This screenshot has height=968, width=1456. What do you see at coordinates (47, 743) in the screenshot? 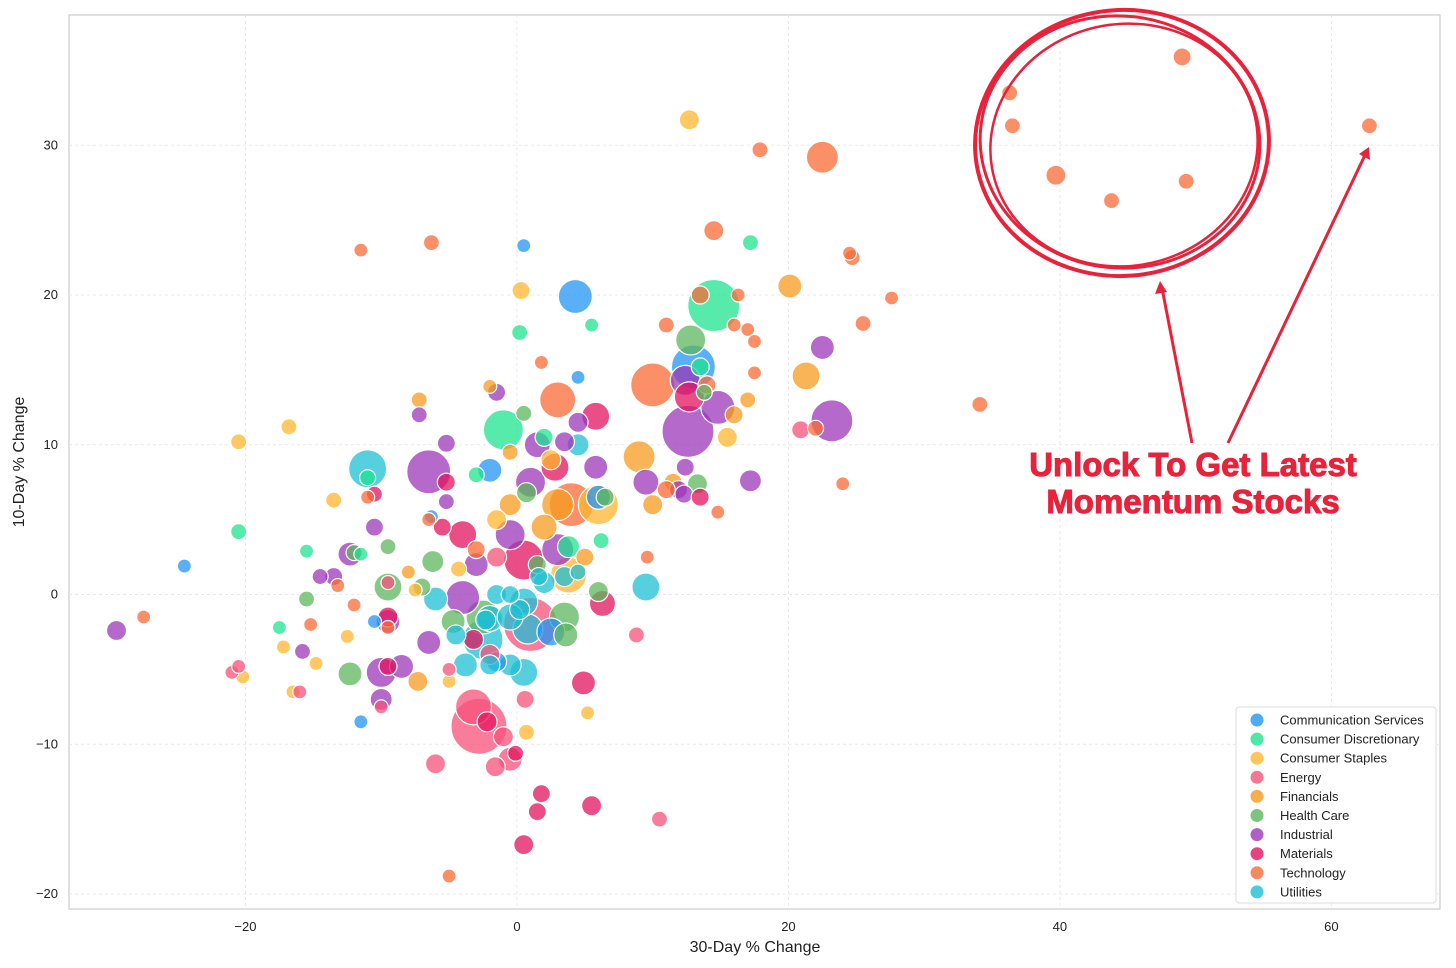
I see `y-tick-label: −10` at bounding box center [47, 743].